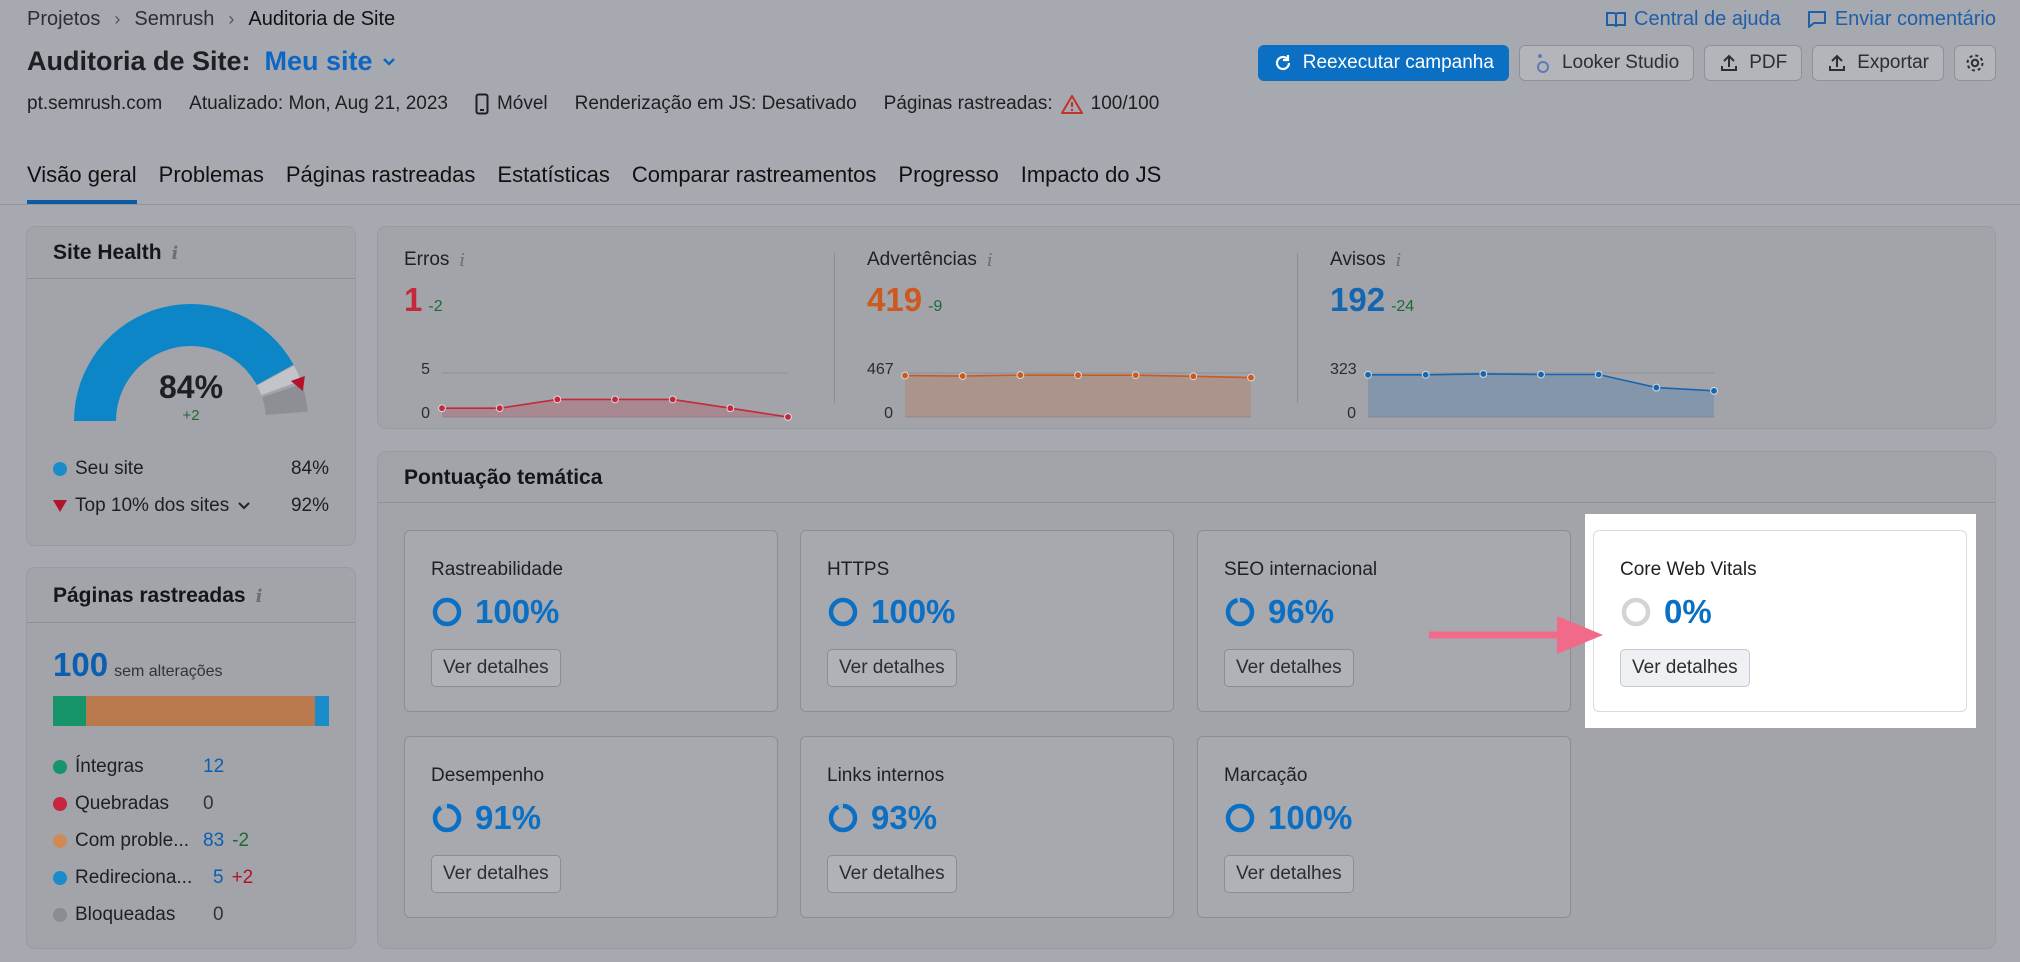 The height and width of the screenshot is (962, 2020). Describe the element at coordinates (214, 766) in the screenshot. I see `item-value: 12` at that location.